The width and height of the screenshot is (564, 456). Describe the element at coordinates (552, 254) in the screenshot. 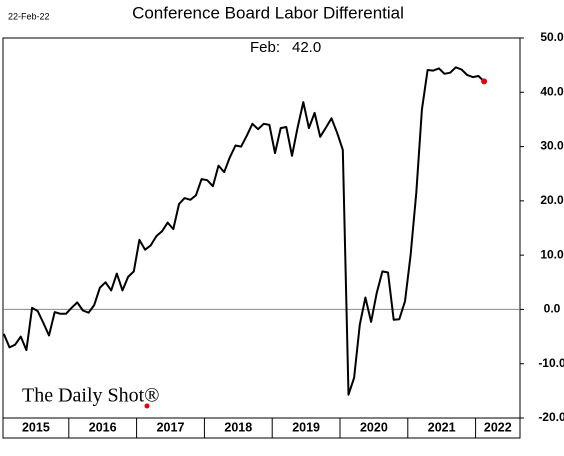

I see `y-tick-label: 10.0` at that location.